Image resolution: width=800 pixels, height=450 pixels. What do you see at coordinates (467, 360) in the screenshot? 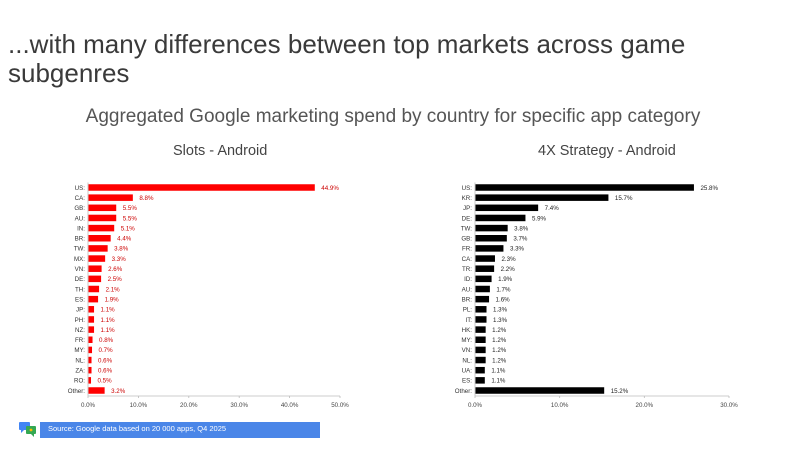
I see `strategy-category-label-17: NL:` at bounding box center [467, 360].